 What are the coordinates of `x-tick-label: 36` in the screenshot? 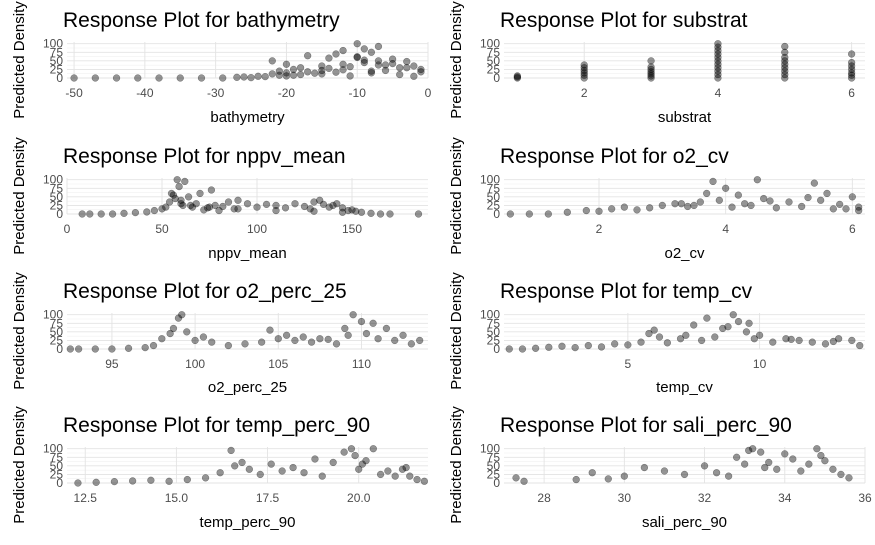 It's located at (865, 498).